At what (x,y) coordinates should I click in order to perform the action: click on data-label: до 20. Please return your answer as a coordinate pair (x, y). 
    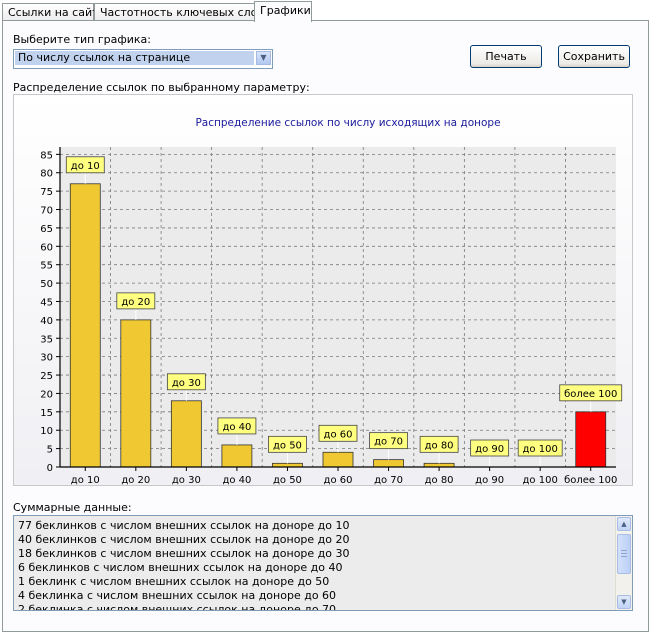
    Looking at the image, I should click on (135, 302).